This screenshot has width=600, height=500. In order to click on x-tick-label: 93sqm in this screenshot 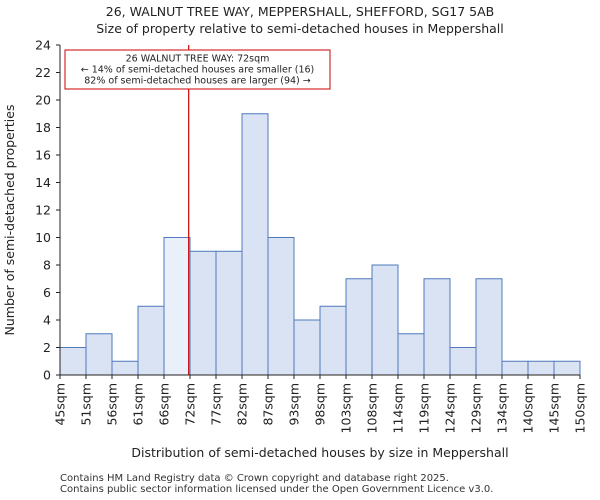, I will do `click(294, 404)`.